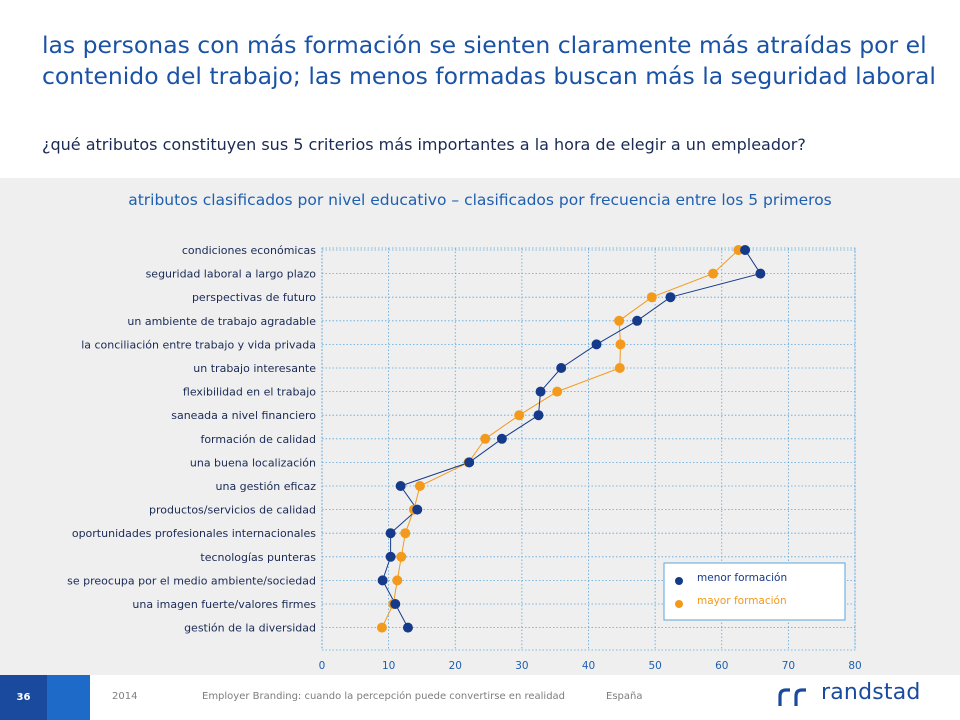 The image size is (960, 720). Describe the element at coordinates (521, 666) in the screenshot. I see `x-tick-label: 30` at that location.